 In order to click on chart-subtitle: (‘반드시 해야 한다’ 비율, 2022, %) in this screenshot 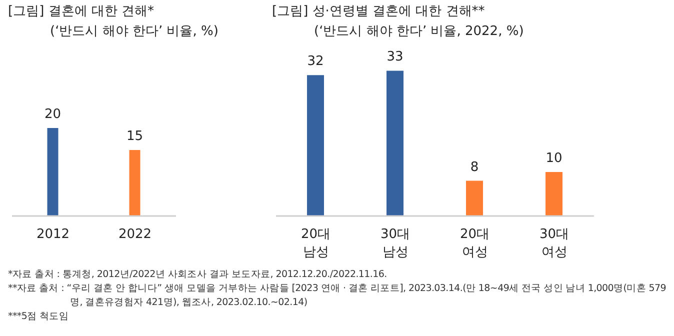, I will do `click(419, 32)`.